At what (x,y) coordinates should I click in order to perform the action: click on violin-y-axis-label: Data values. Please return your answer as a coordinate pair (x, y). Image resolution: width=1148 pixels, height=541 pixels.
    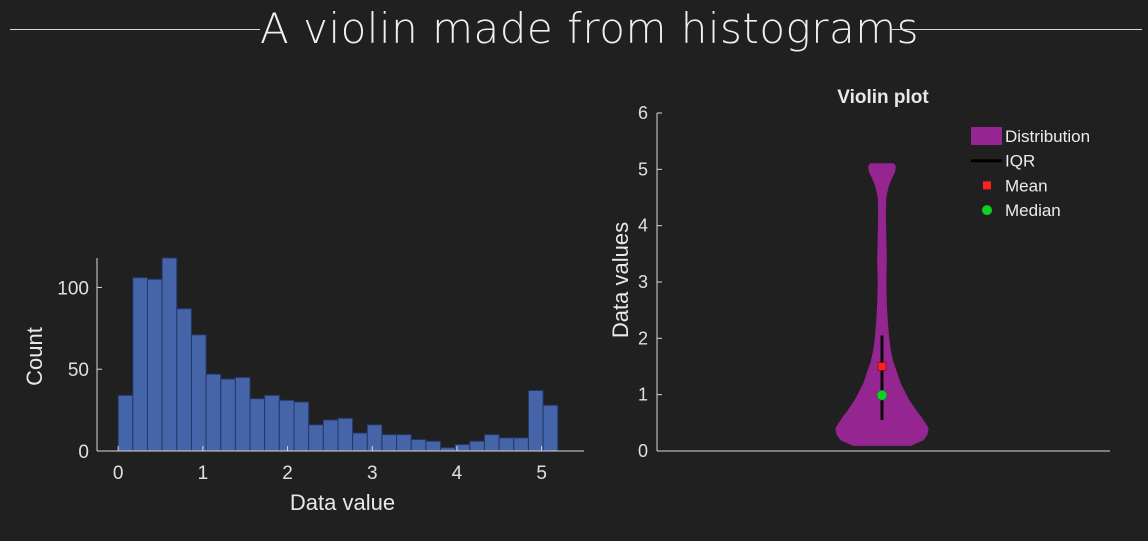
    Looking at the image, I should click on (620, 280).